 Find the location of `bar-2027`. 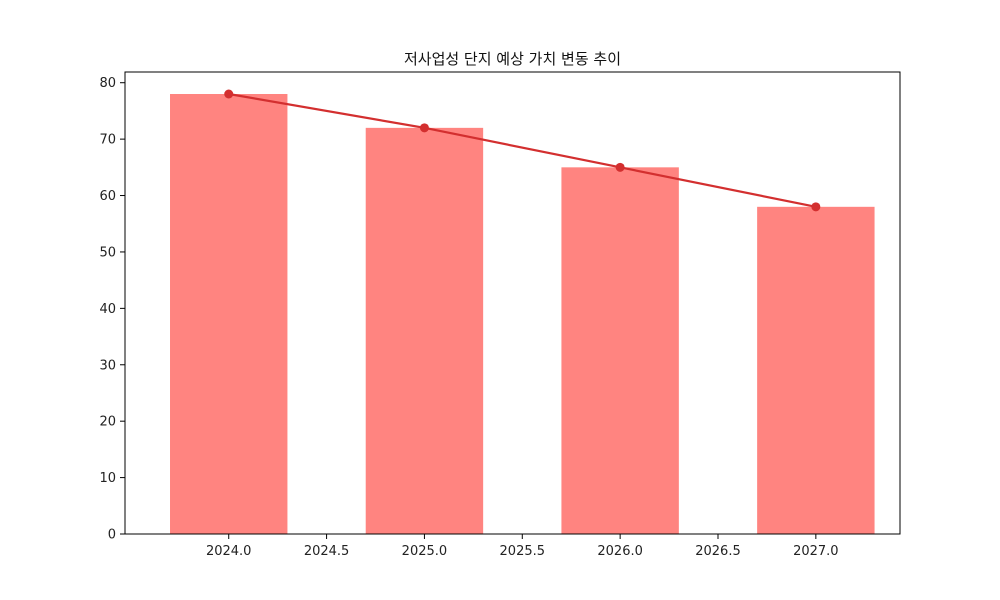

bar-2027 is located at coordinates (816, 370).